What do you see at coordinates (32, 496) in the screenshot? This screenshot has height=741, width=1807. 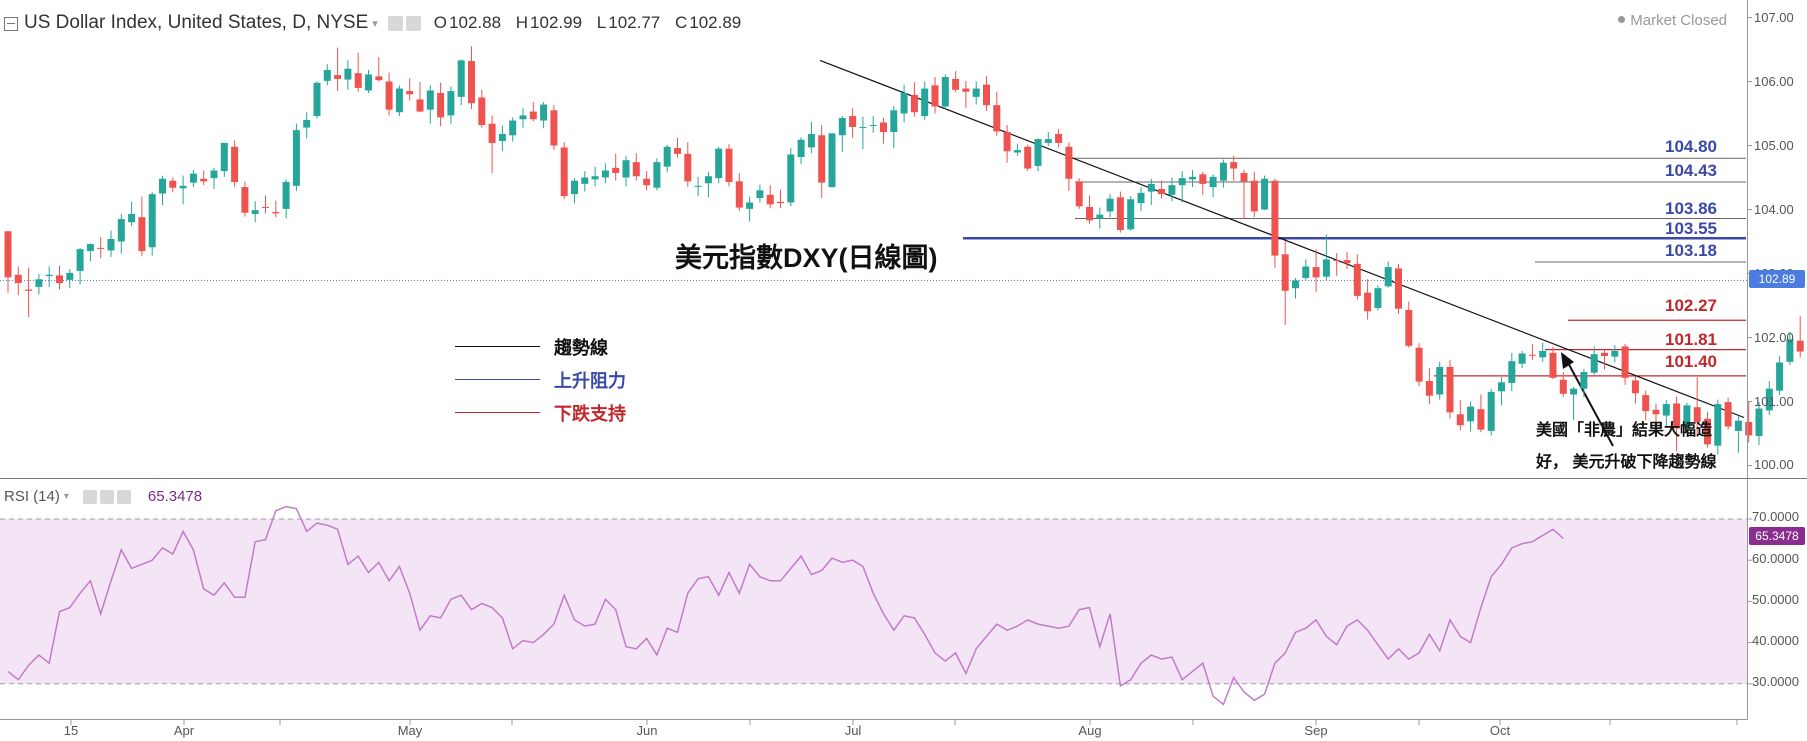 I see `rsi-label: RSI (14)` at bounding box center [32, 496].